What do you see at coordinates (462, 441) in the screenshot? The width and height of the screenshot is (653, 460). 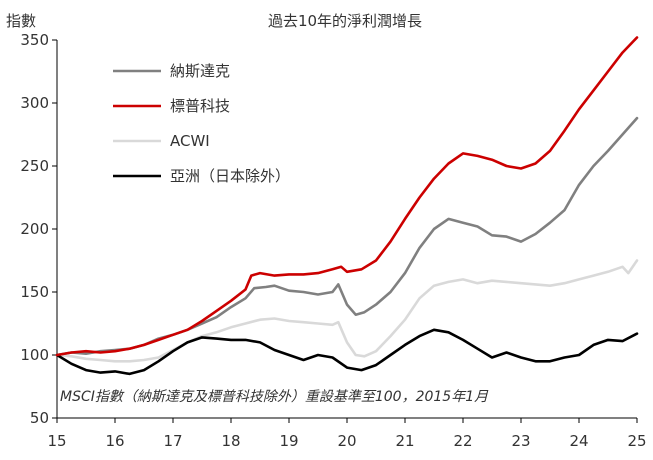 I see `x-tick-label: 22` at bounding box center [462, 441].